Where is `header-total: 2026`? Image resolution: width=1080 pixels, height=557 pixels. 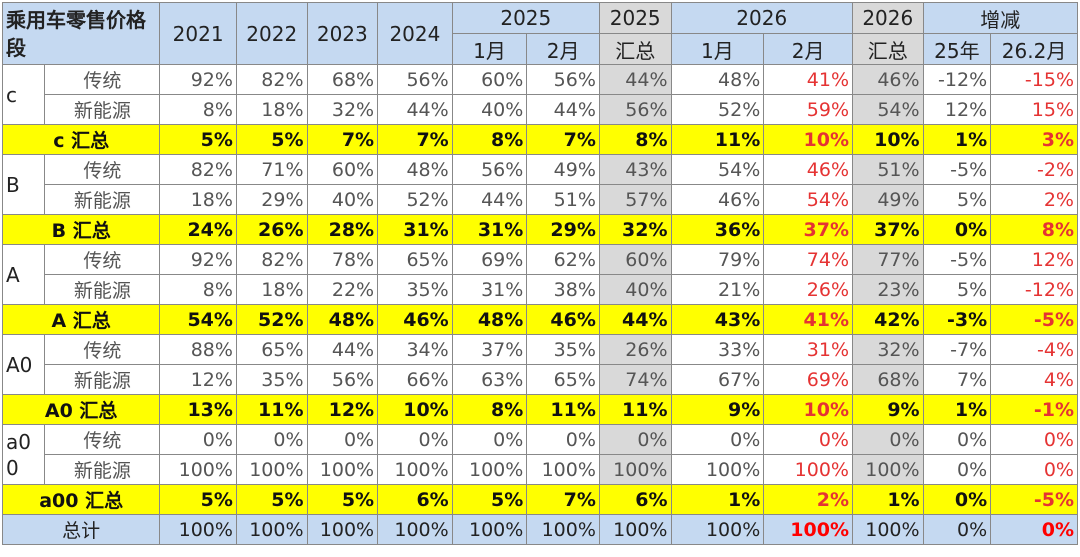 header-total: 2026 is located at coordinates (888, 18).